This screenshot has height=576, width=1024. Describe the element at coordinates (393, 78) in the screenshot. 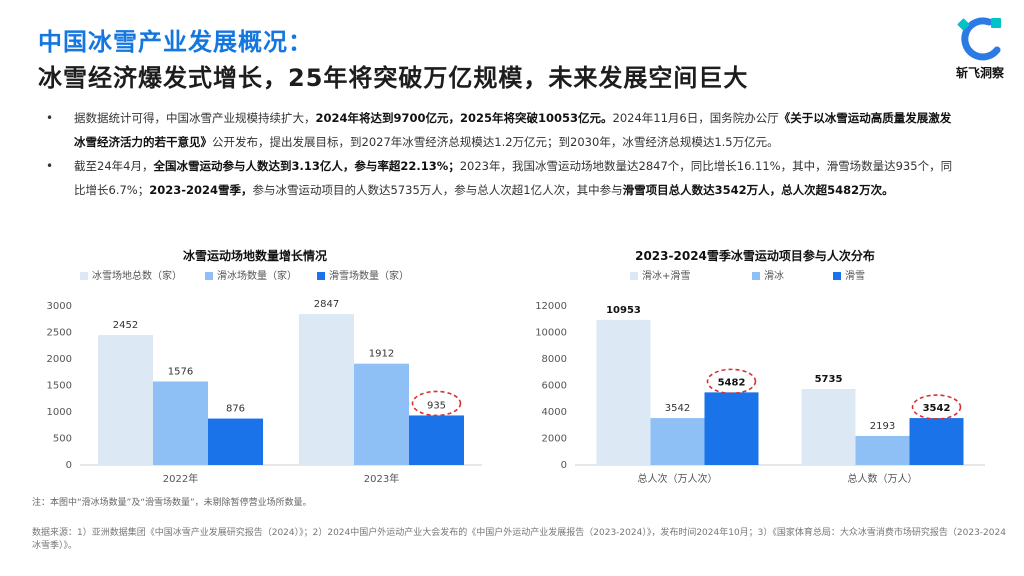

I see `page-subtitle: 冰雪经济爆发式增长，25年将突破万亿规模，未来发展空间巨大` at that location.